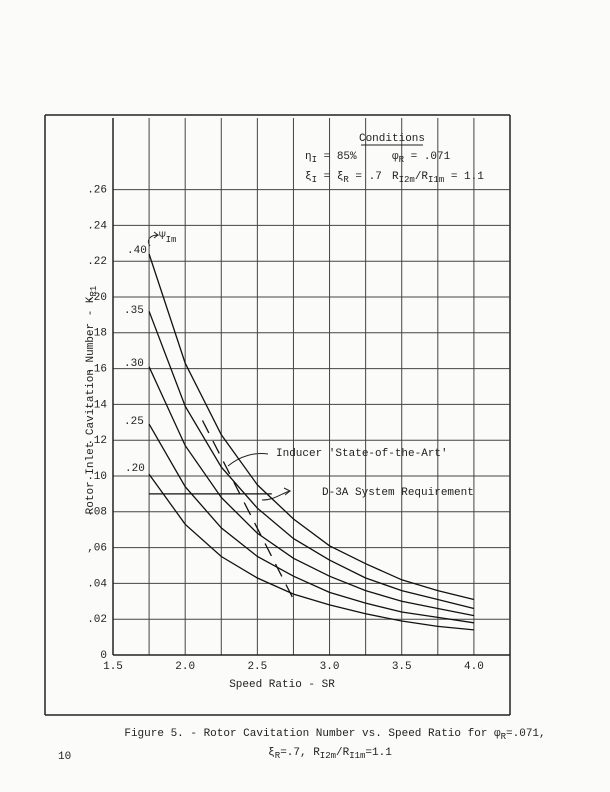 This screenshot has height=792, width=610. I want to click on condition-part: φ, so click(395, 157).